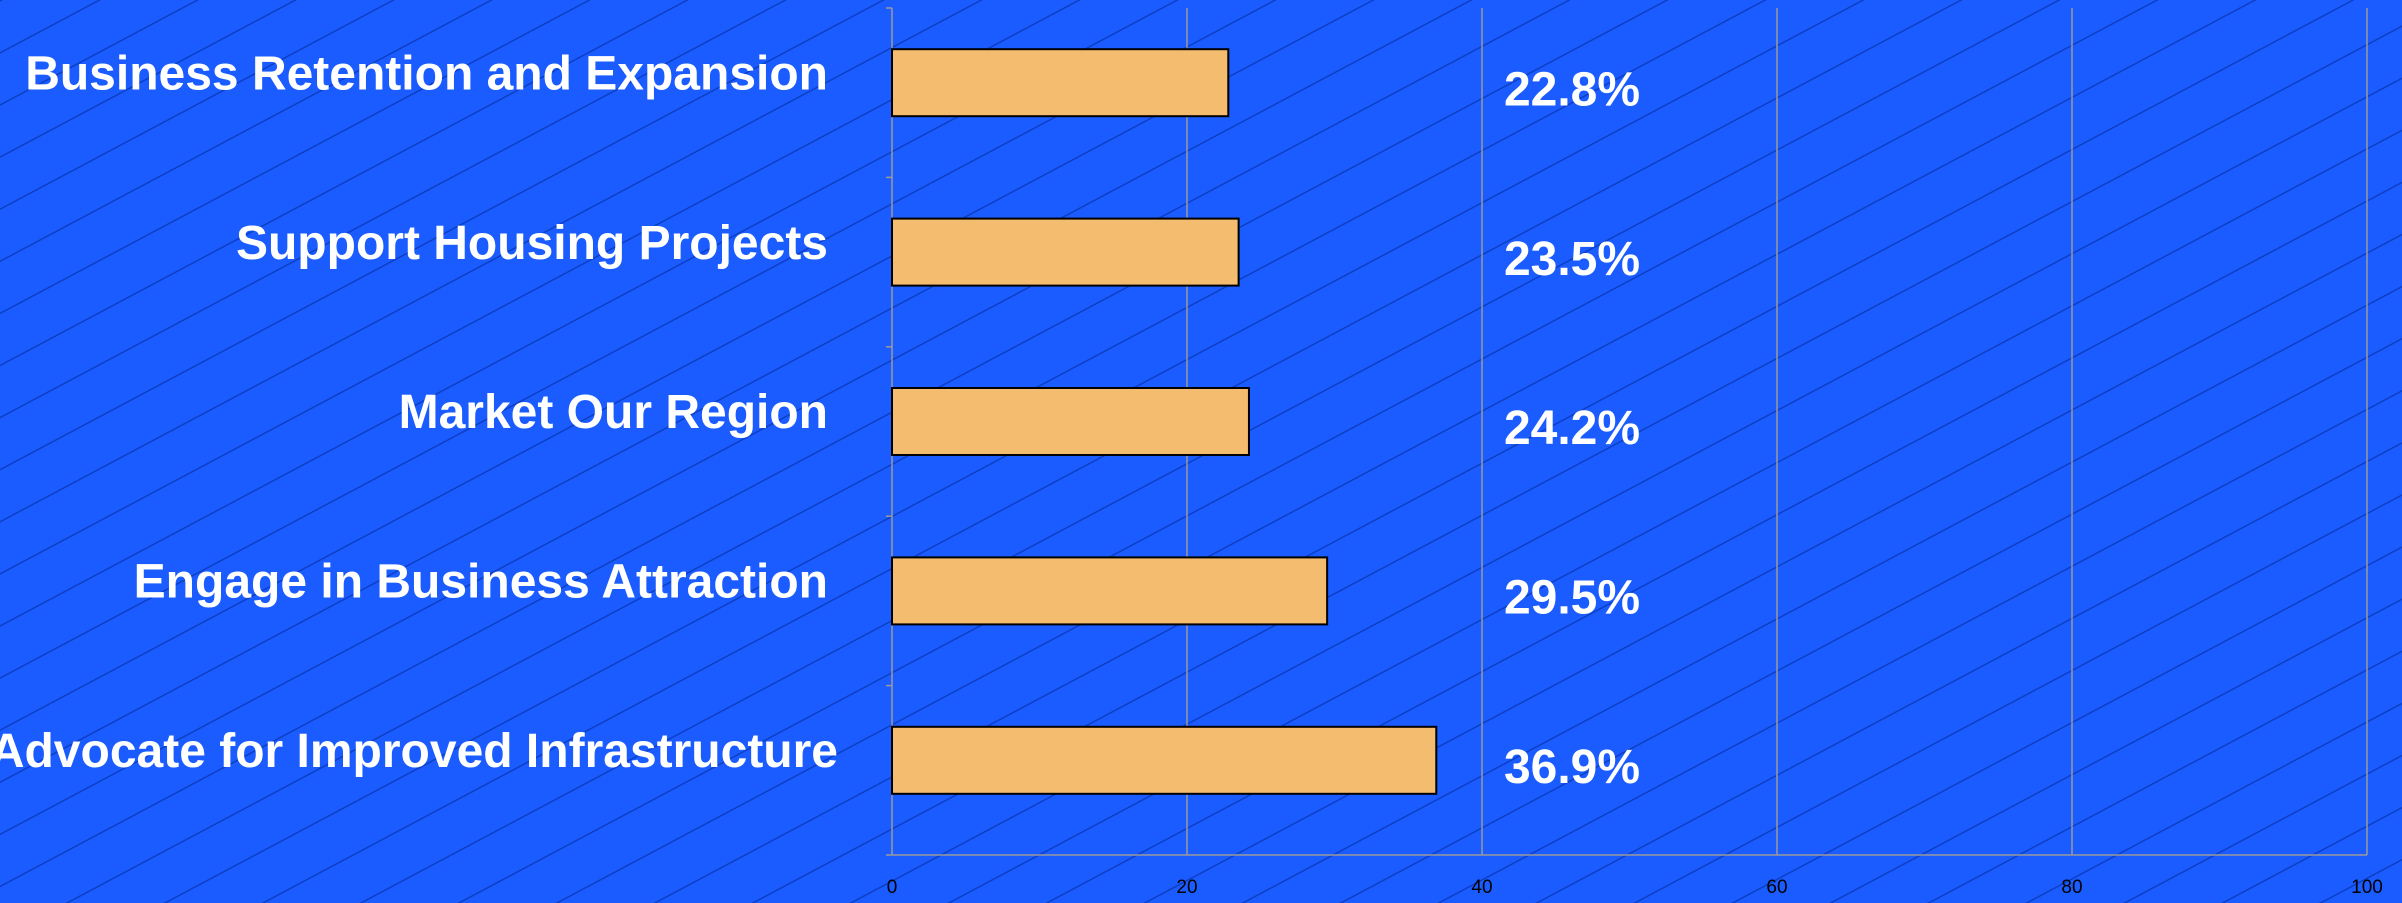  What do you see at coordinates (1481, 887) in the screenshot?
I see `x-tick-label: 40` at bounding box center [1481, 887].